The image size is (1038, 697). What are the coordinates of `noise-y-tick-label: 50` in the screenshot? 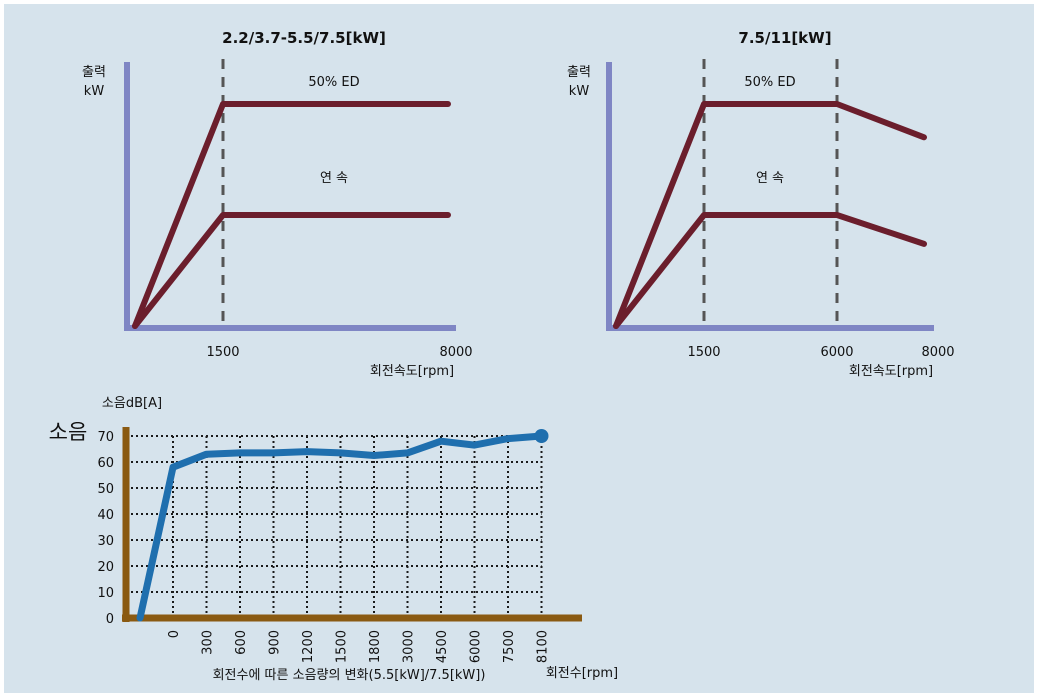 It's located at (105, 489).